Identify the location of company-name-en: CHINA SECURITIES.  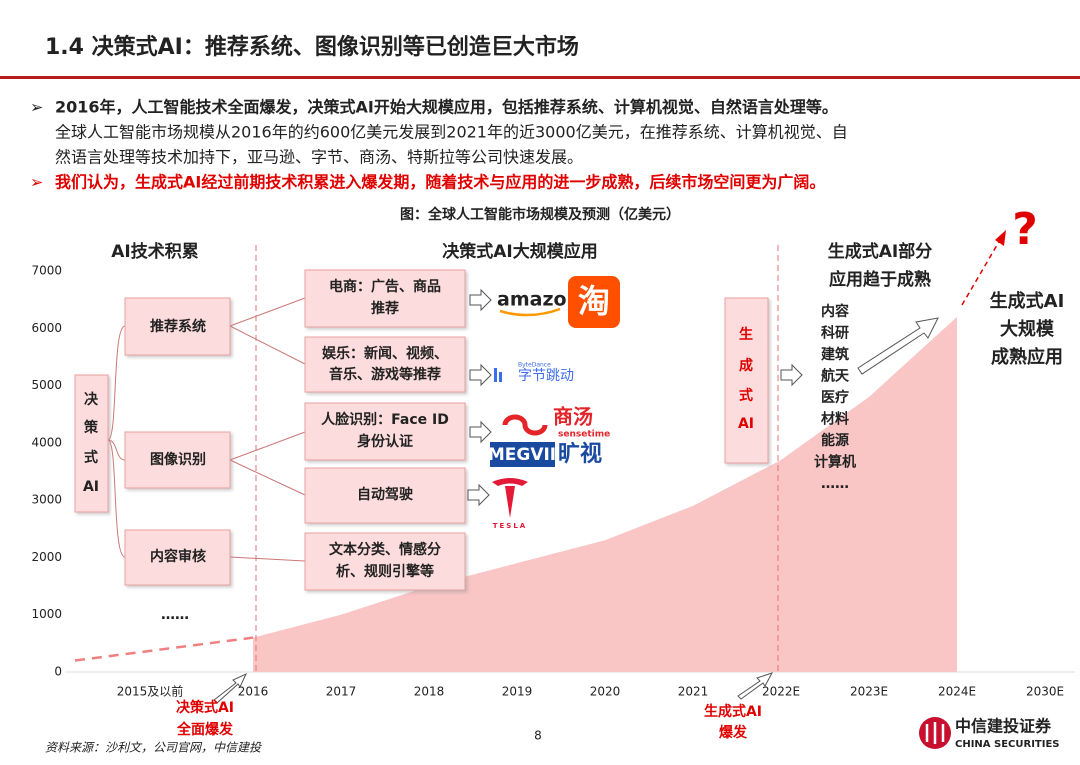
(1007, 744).